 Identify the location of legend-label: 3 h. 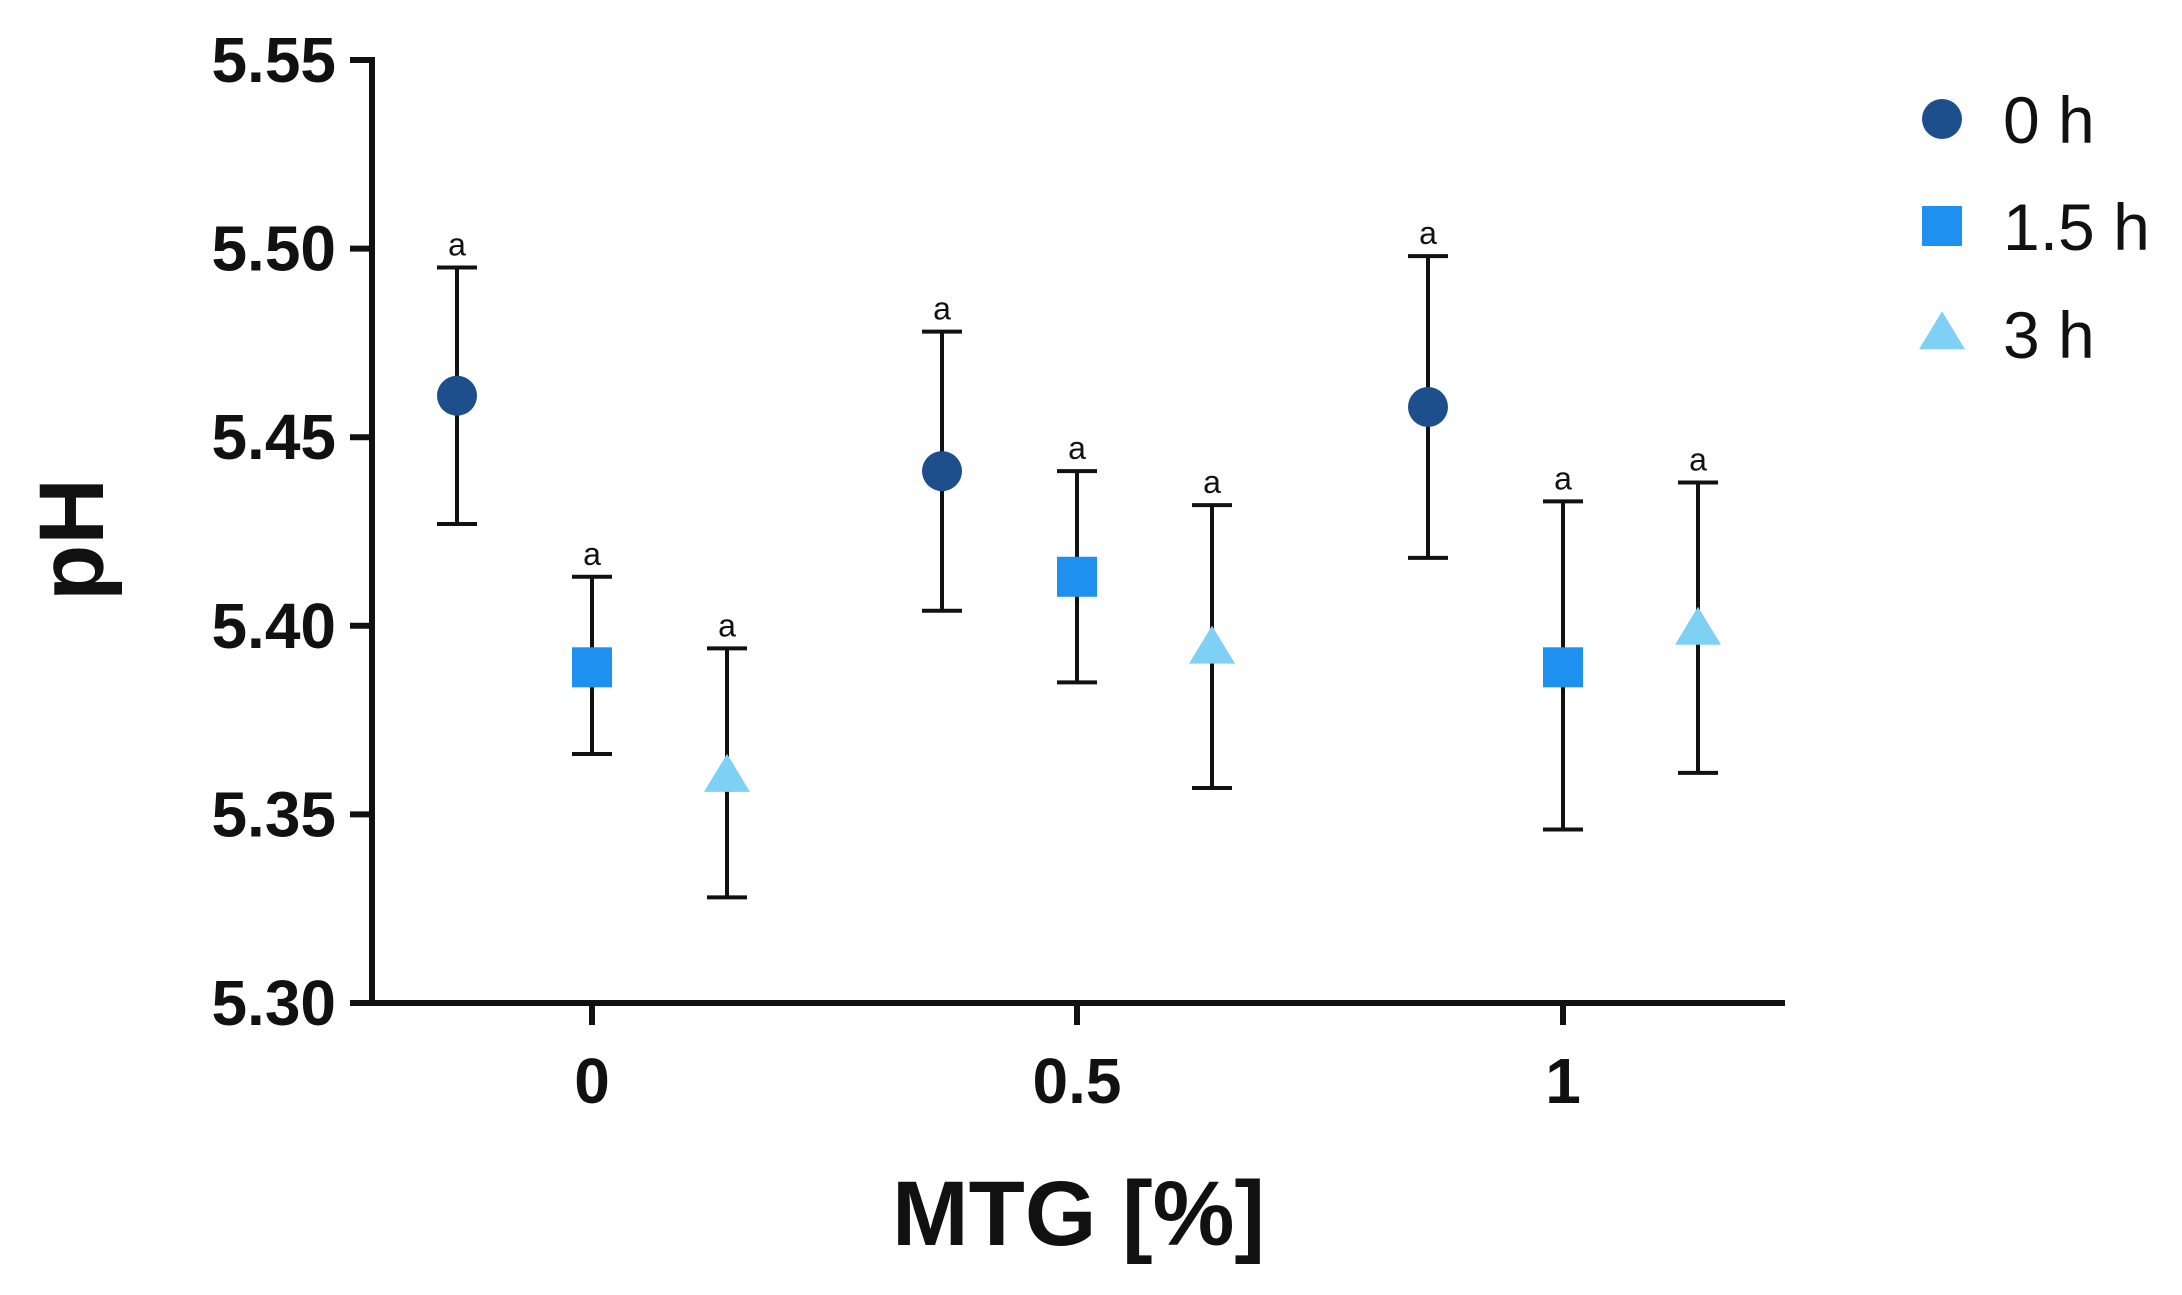
(2049, 335).